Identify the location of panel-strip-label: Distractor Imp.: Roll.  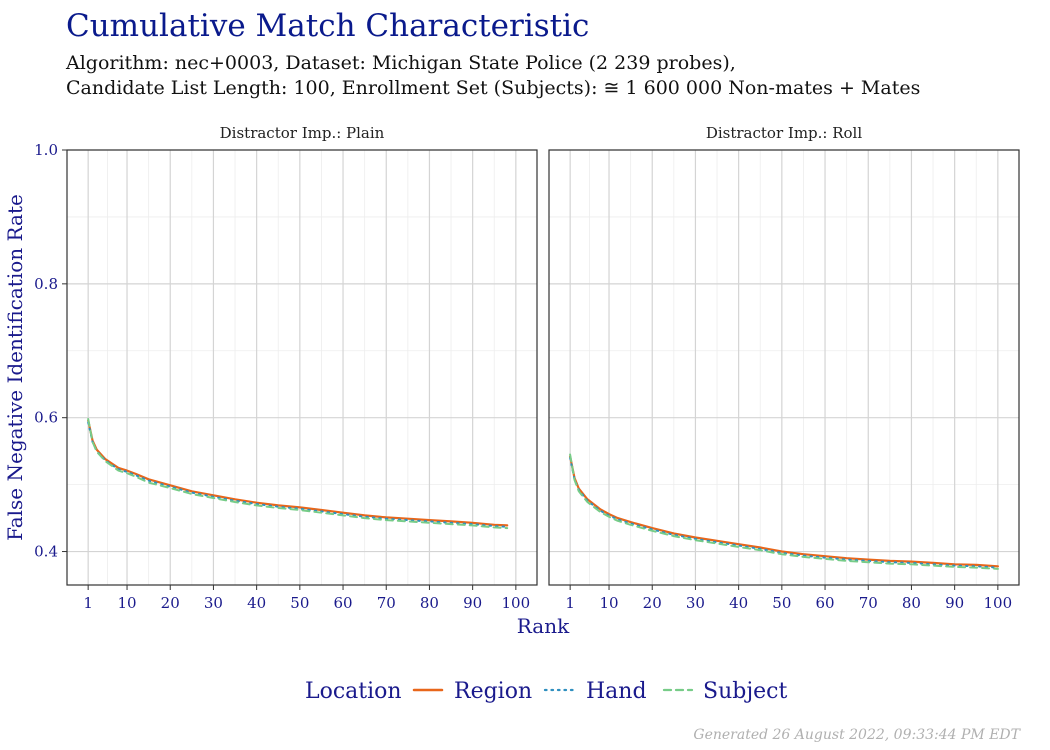
(784, 133).